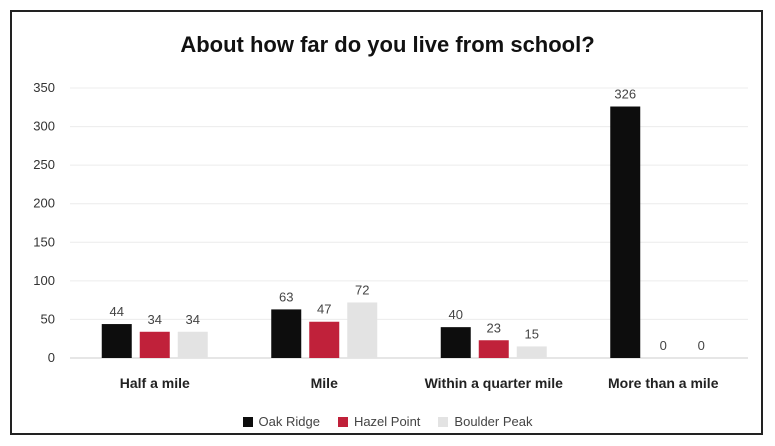 The height and width of the screenshot is (446, 775). What do you see at coordinates (324, 309) in the screenshot?
I see `data-label: 47` at bounding box center [324, 309].